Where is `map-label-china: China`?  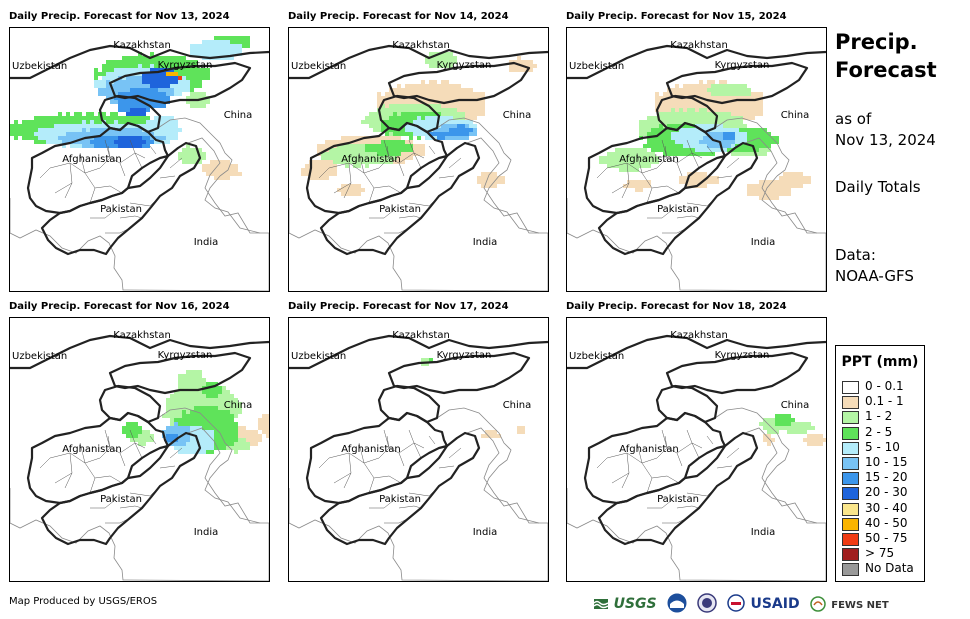
map-label-china: China is located at coordinates (238, 115).